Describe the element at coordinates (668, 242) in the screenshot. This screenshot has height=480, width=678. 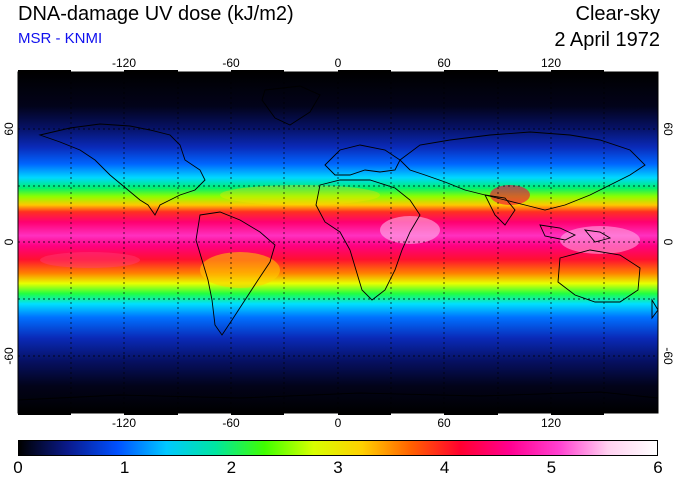
I see `lat-tick-right: 0` at that location.